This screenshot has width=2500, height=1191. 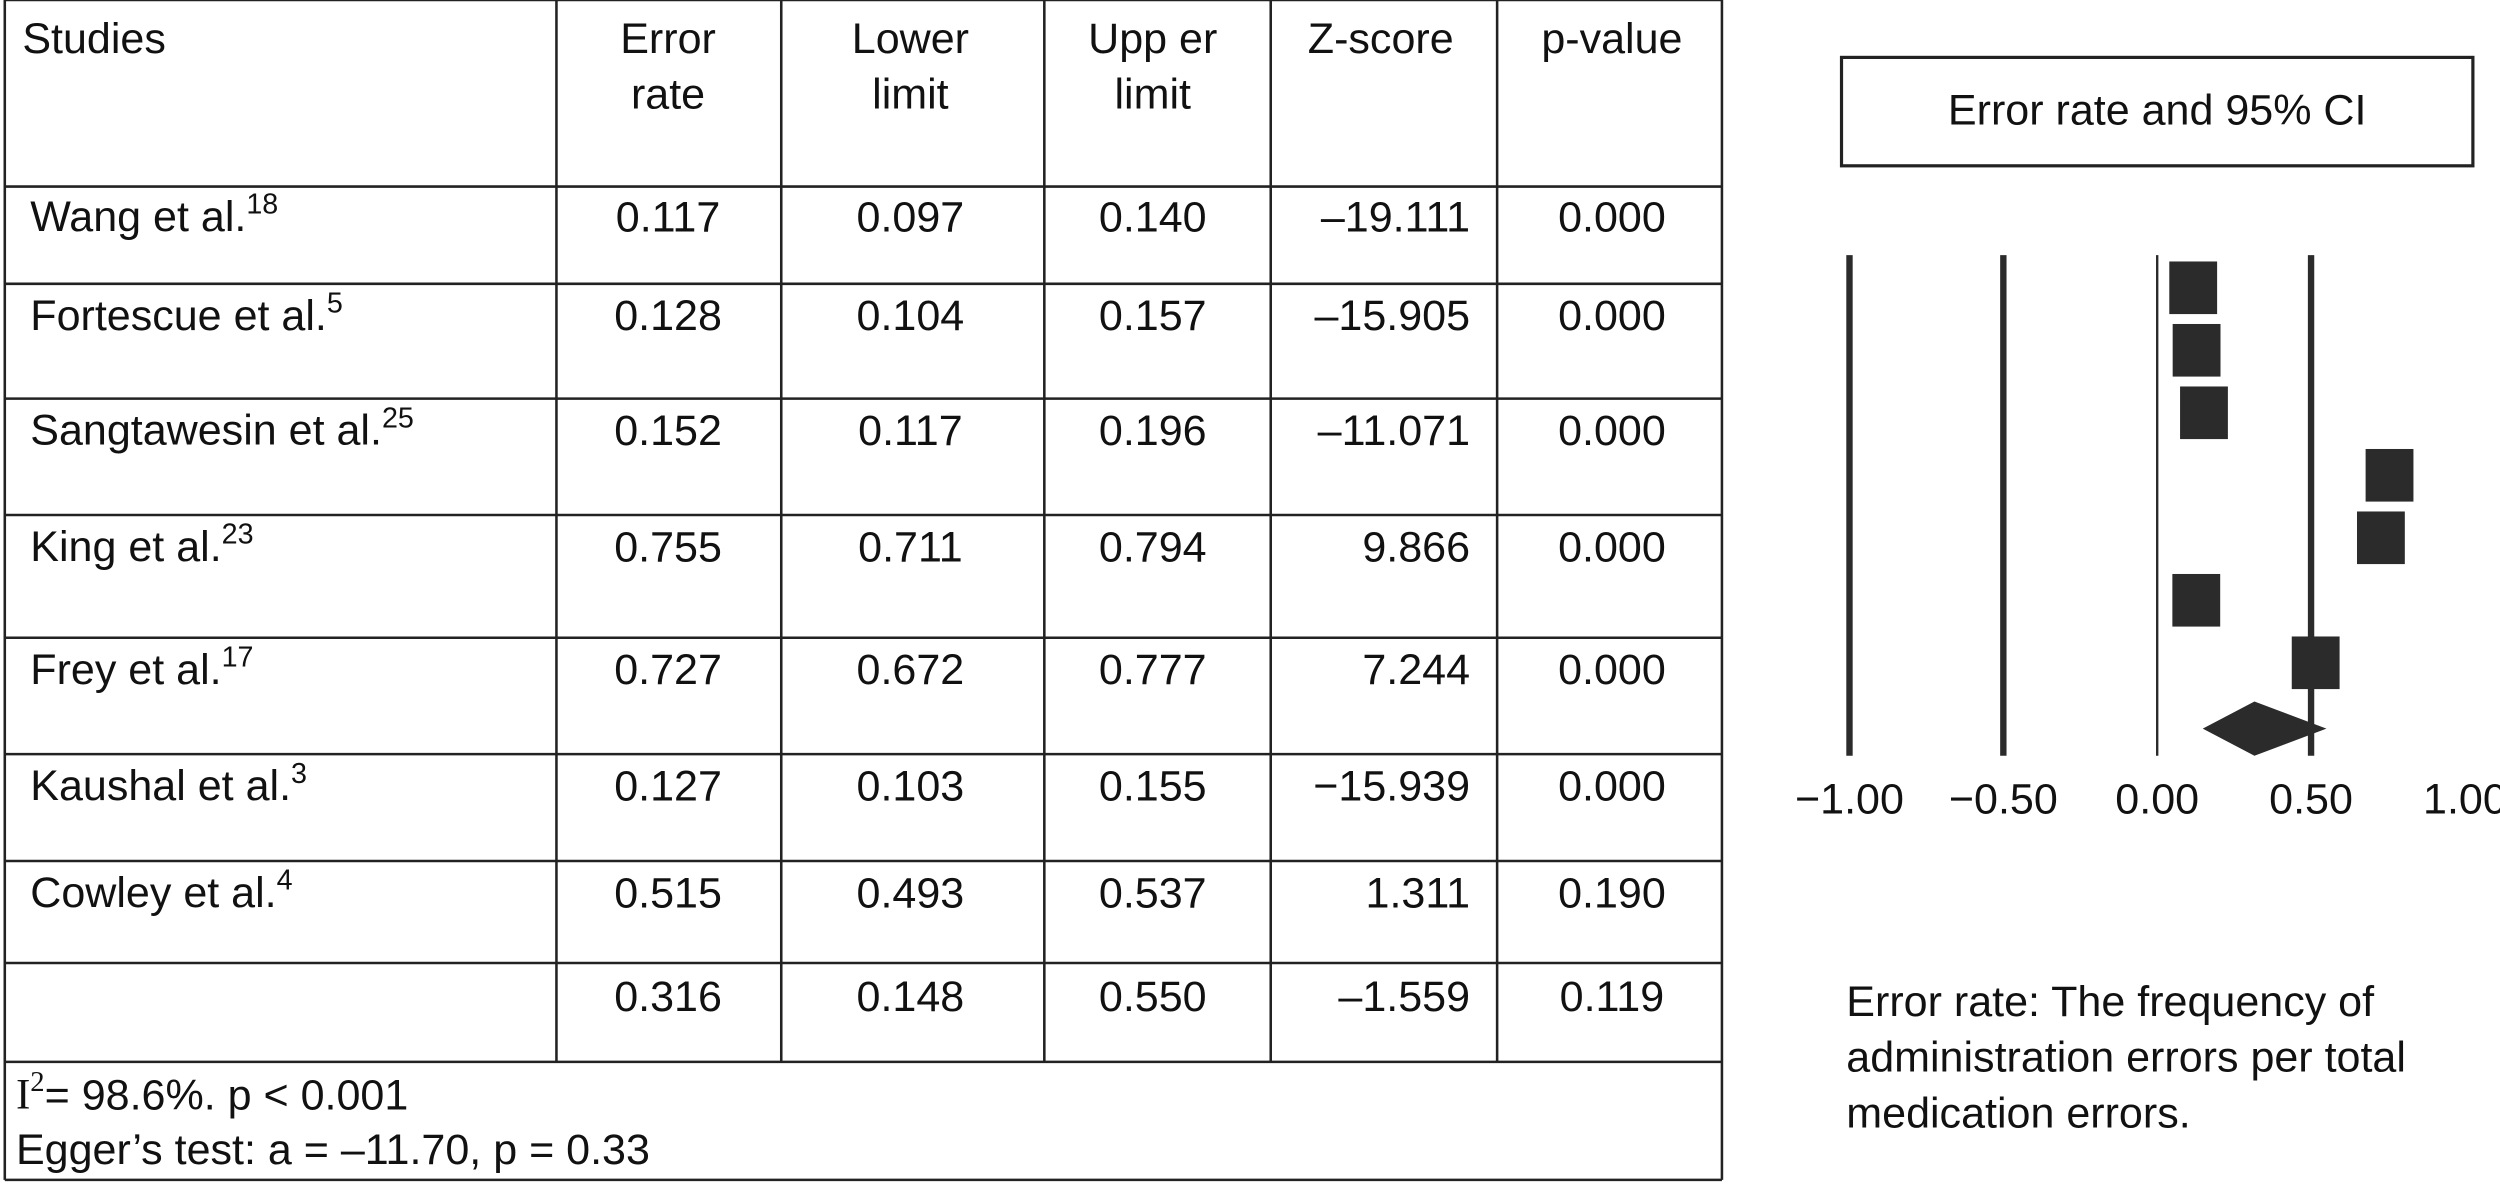 What do you see at coordinates (398, 418) in the screenshot?
I see `study-ref: 25` at bounding box center [398, 418].